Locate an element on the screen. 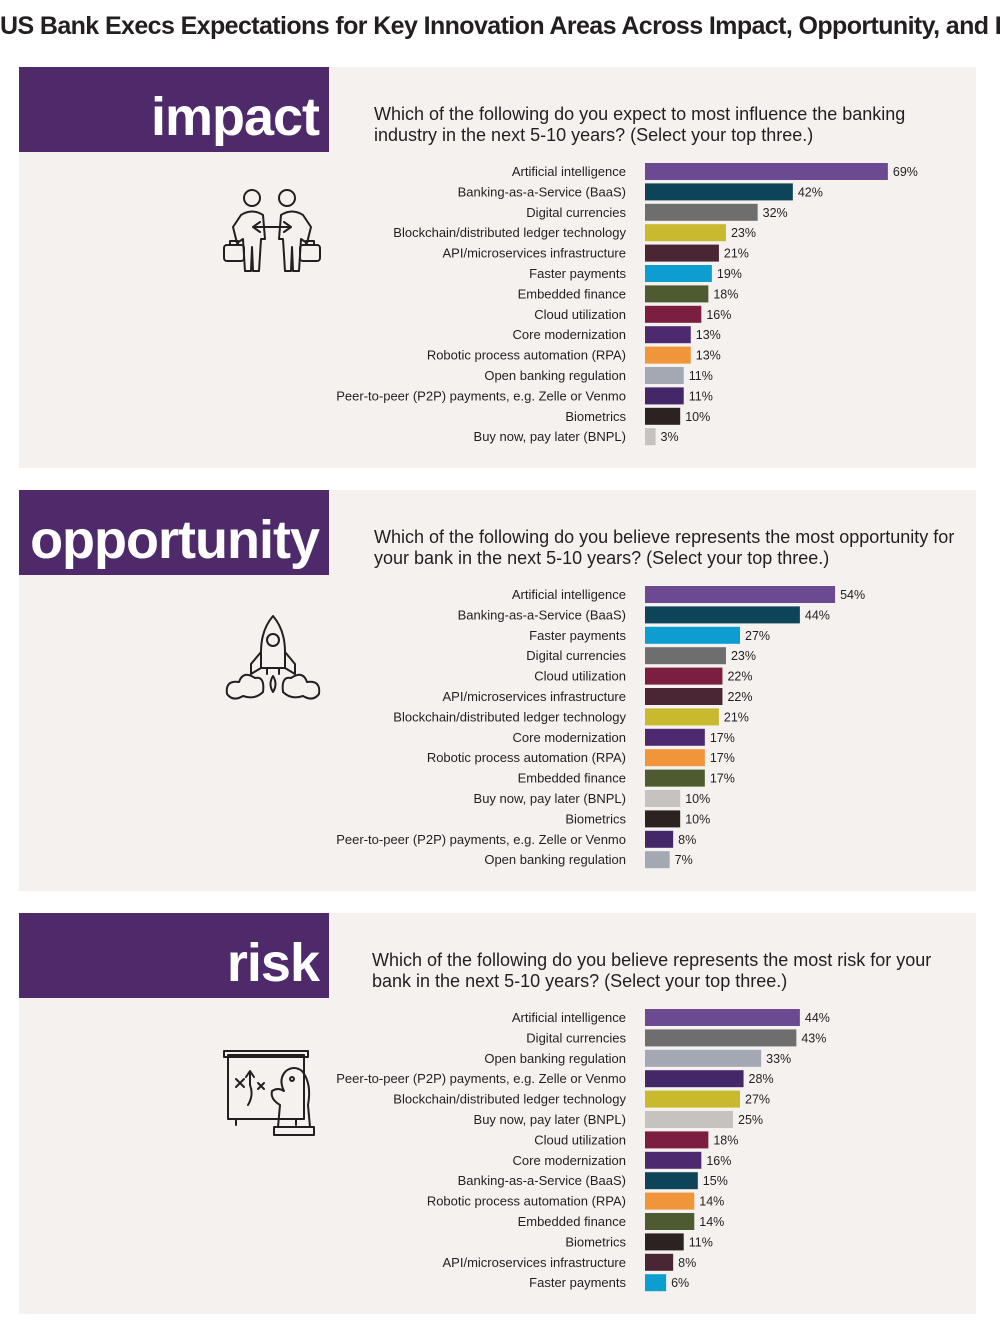 The height and width of the screenshot is (1327, 1000). risk-value-label-cloud-utilization: 18% is located at coordinates (725, 1140).